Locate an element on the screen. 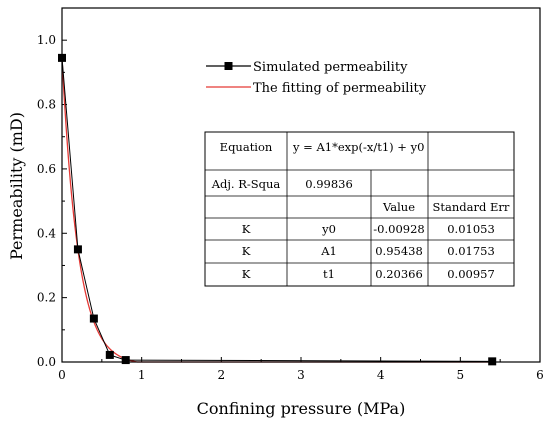 This screenshot has width=550, height=427. legend-marker-simulated is located at coordinates (228, 66).